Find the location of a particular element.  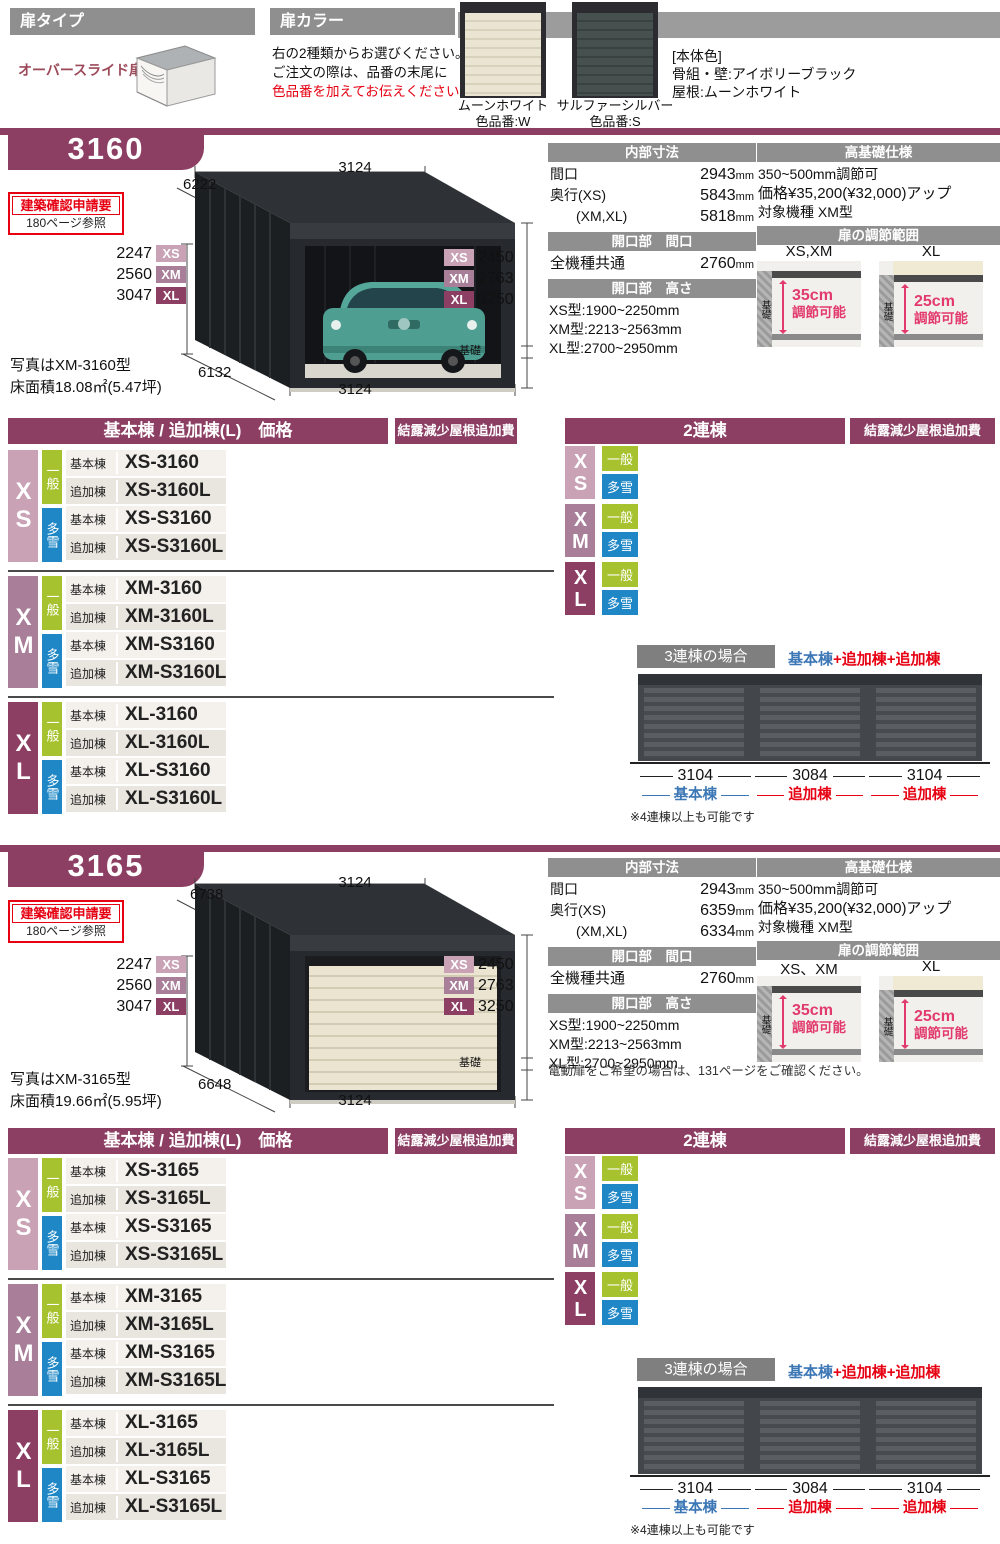

inner-dims-header: 内部寸法 is located at coordinates (652, 867).